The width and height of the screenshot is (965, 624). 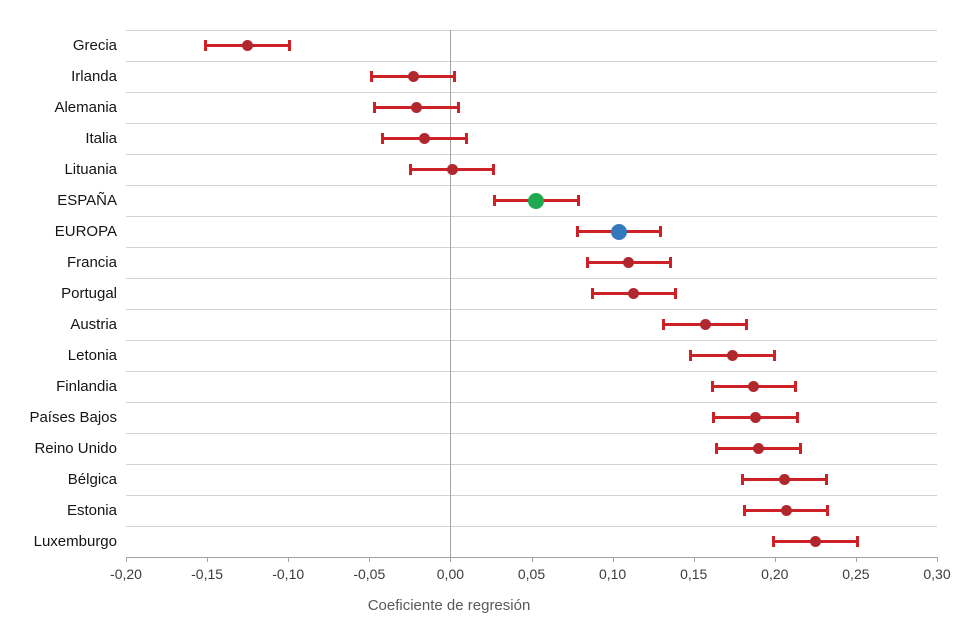 What do you see at coordinates (937, 574) in the screenshot?
I see `x-axis-tick-label: 0,30` at bounding box center [937, 574].